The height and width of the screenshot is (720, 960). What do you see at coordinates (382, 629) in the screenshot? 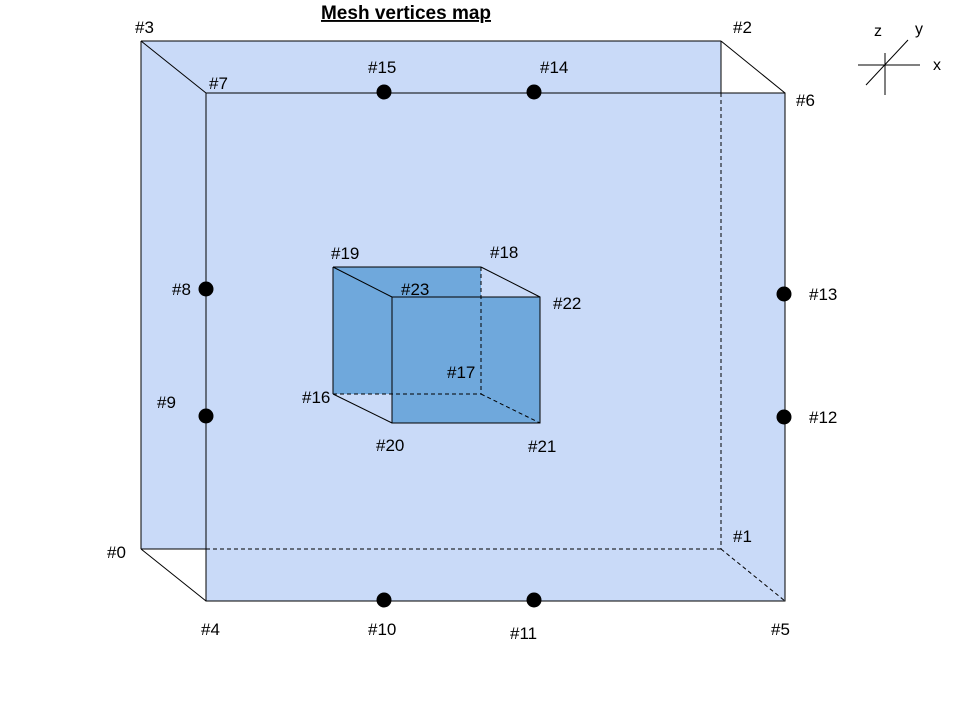
I see `vertex-label-10: #10` at bounding box center [382, 629].